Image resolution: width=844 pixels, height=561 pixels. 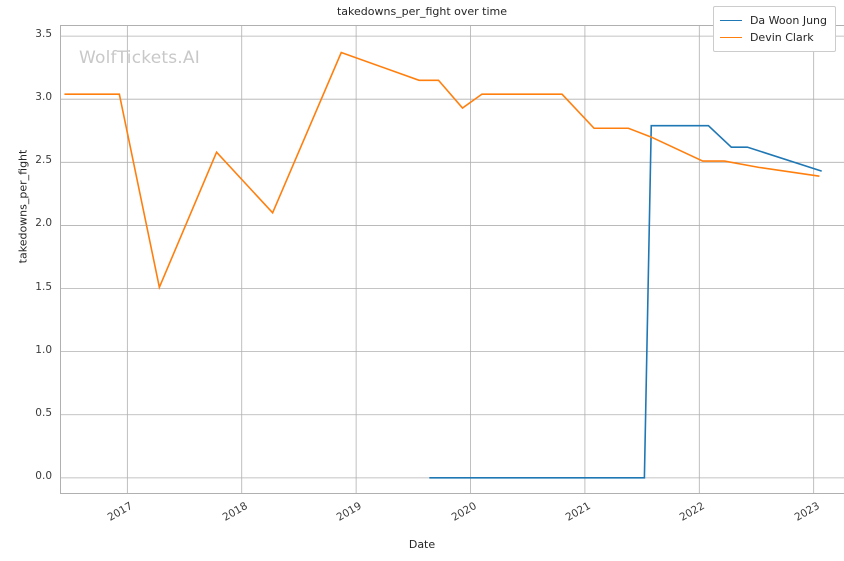 I want to click on x-tick-label: 2019, so click(x=349, y=512).